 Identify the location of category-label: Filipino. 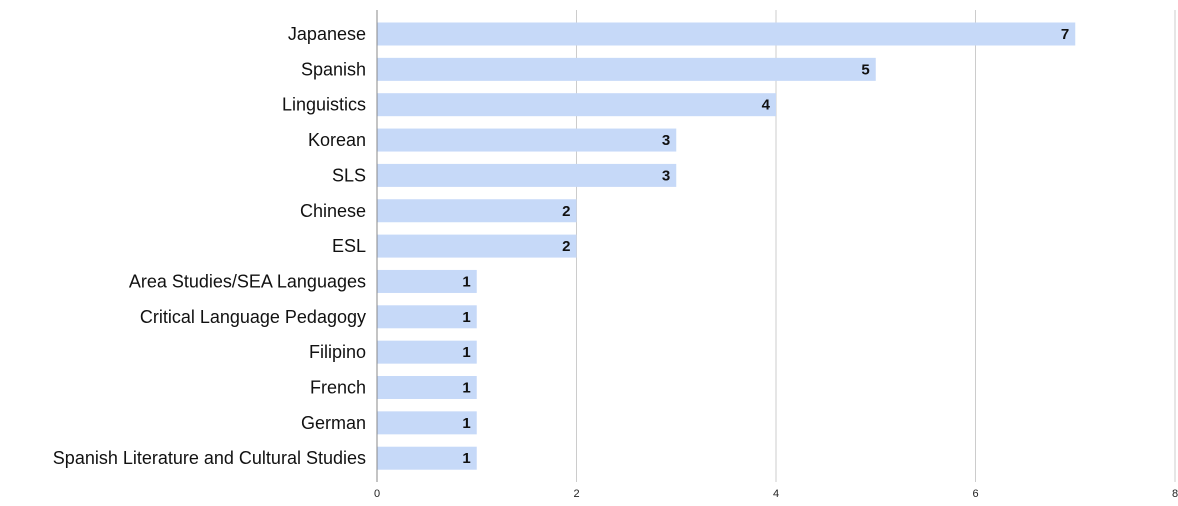
(337, 352).